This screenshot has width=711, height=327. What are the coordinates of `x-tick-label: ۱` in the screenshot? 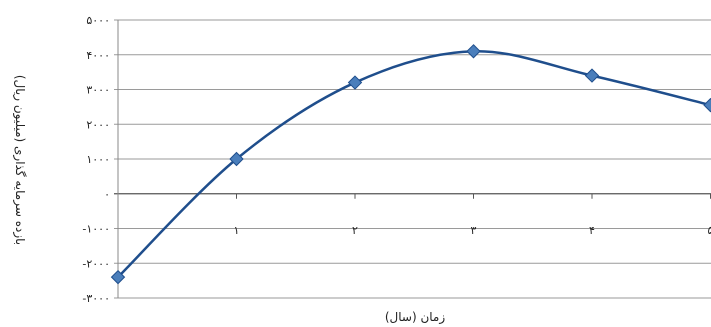 It's located at (237, 230).